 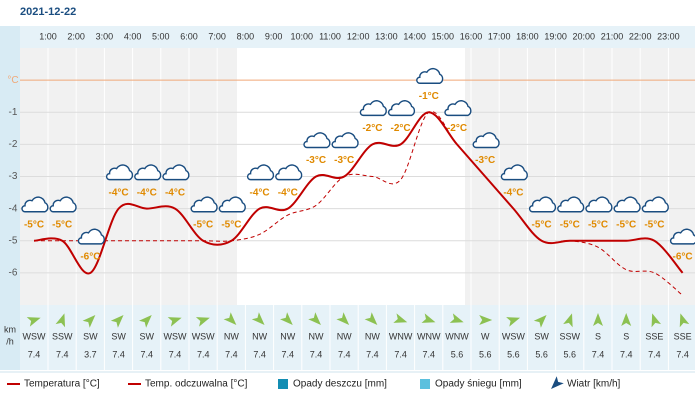 What do you see at coordinates (683, 336) in the screenshot?
I see `wind-direction: SSE` at bounding box center [683, 336].